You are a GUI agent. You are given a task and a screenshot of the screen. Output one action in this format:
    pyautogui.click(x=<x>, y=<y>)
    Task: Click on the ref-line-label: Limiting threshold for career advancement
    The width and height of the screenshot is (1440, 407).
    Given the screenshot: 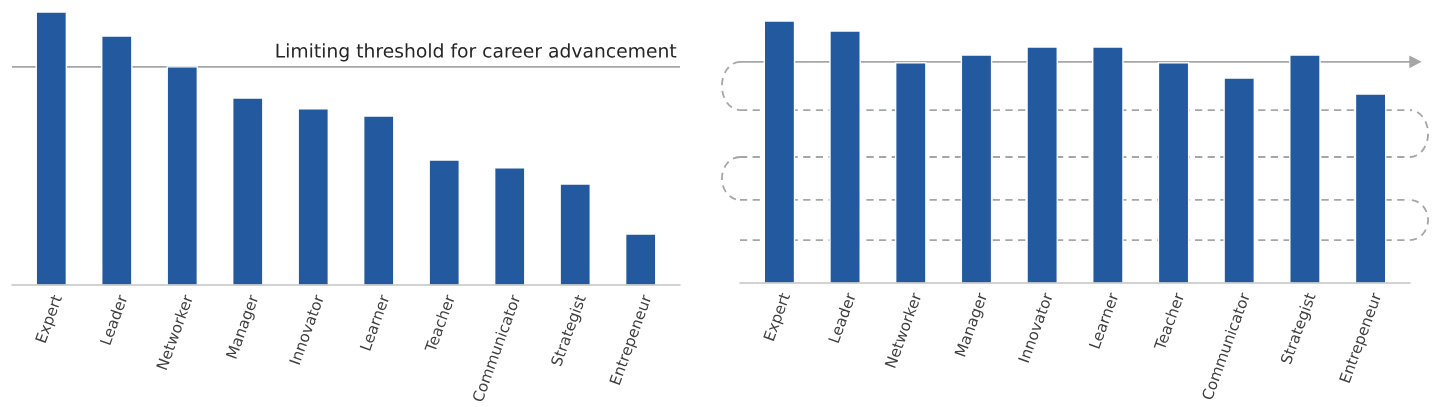 What is the action you would take?
    pyautogui.click(x=476, y=52)
    